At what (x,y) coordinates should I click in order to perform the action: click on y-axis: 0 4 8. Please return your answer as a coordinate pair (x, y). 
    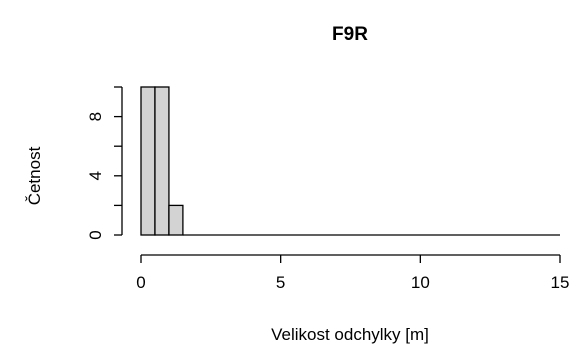
    Looking at the image, I should click on (104, 163).